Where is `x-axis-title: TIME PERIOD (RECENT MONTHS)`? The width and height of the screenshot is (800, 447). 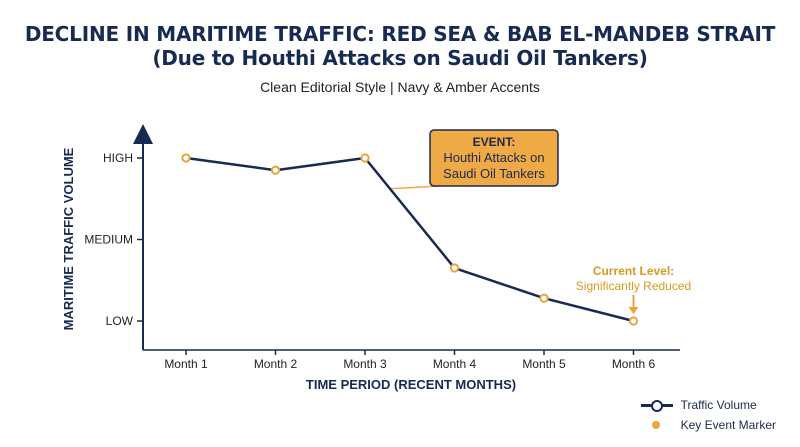 x-axis-title: TIME PERIOD (RECENT MONTHS) is located at coordinates (411, 384).